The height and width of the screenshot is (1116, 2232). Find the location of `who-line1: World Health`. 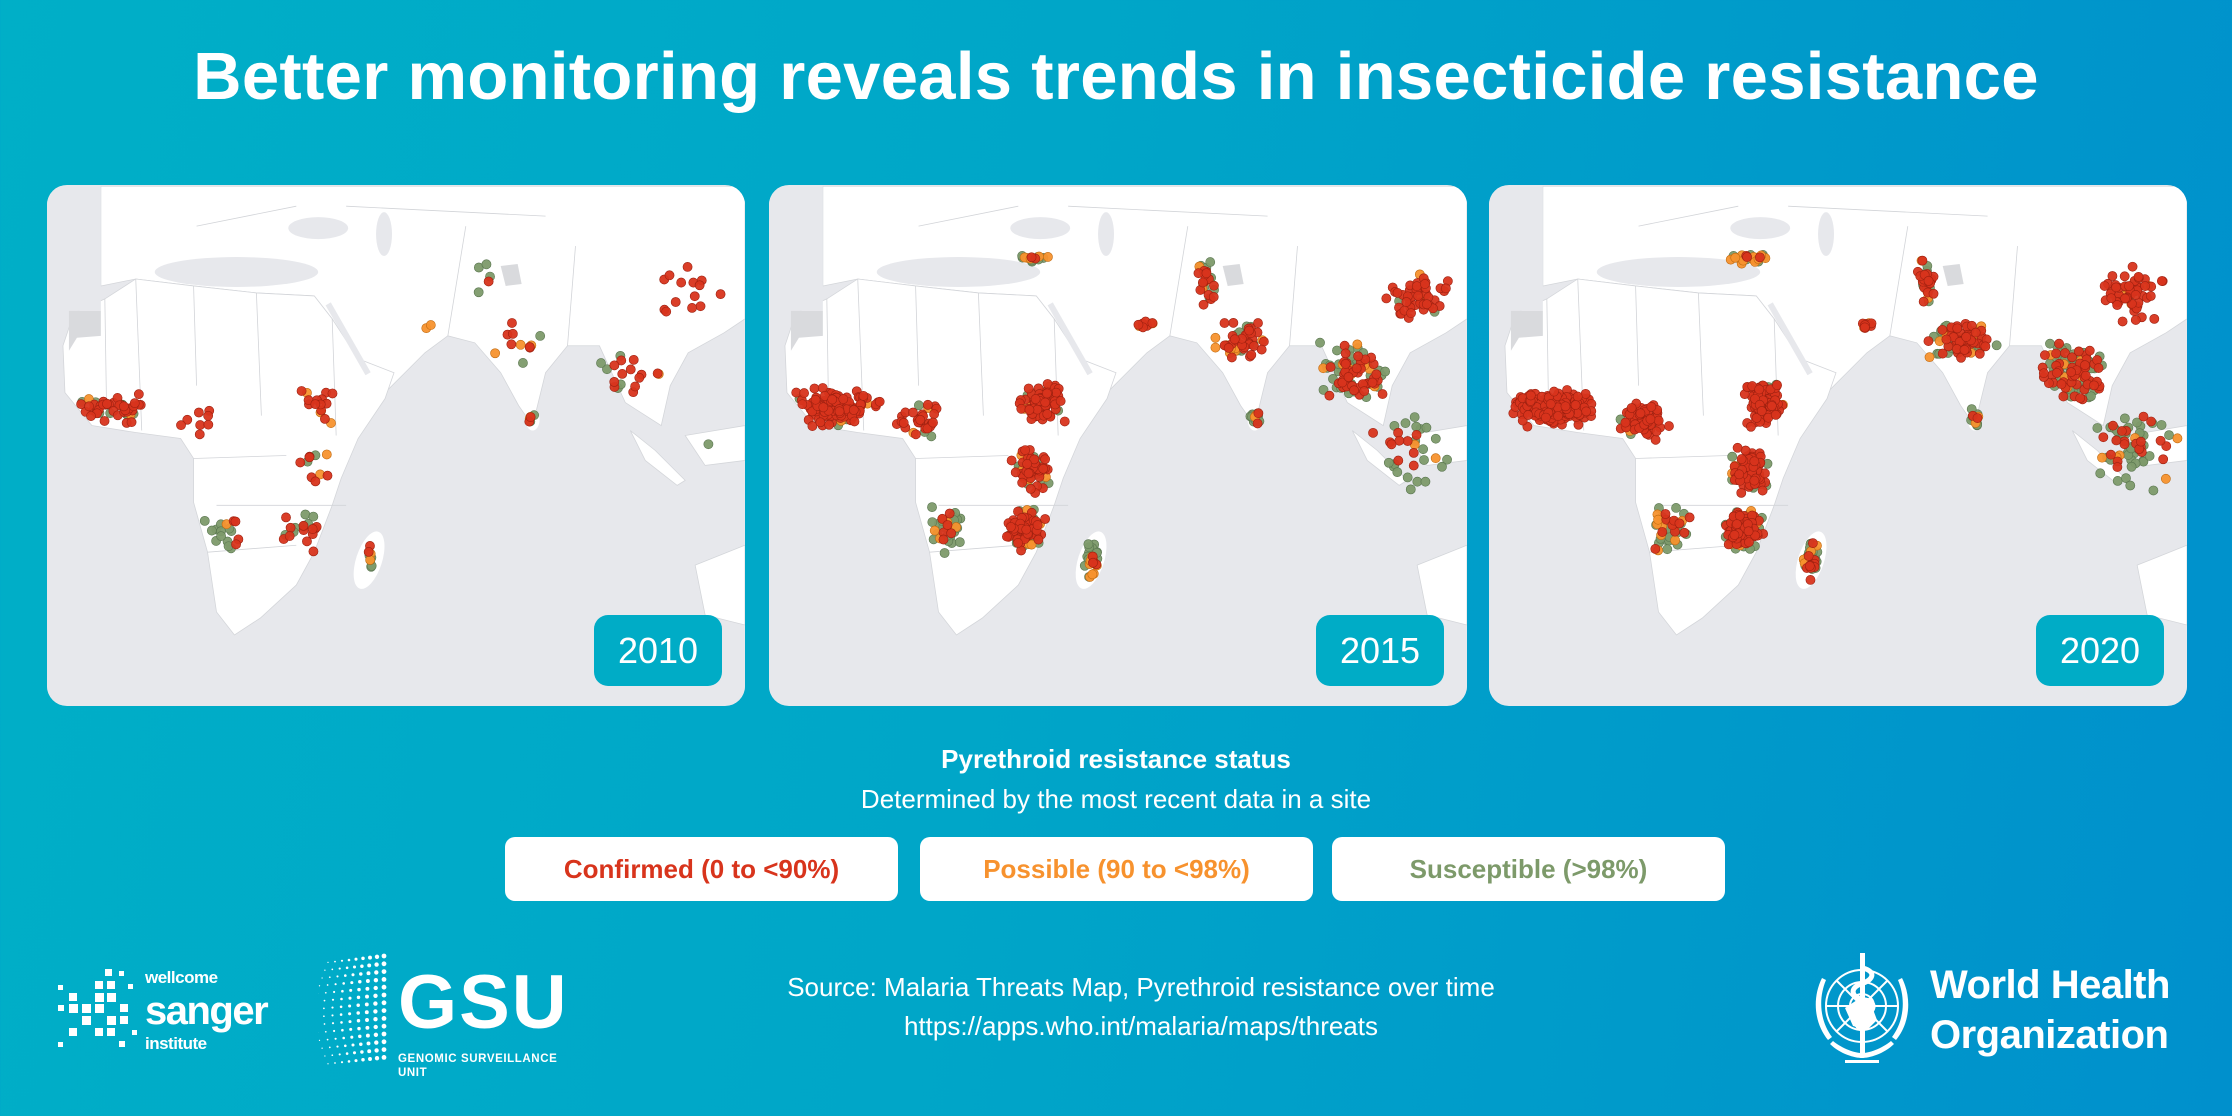

who-line1: World Health is located at coordinates (2050, 985).